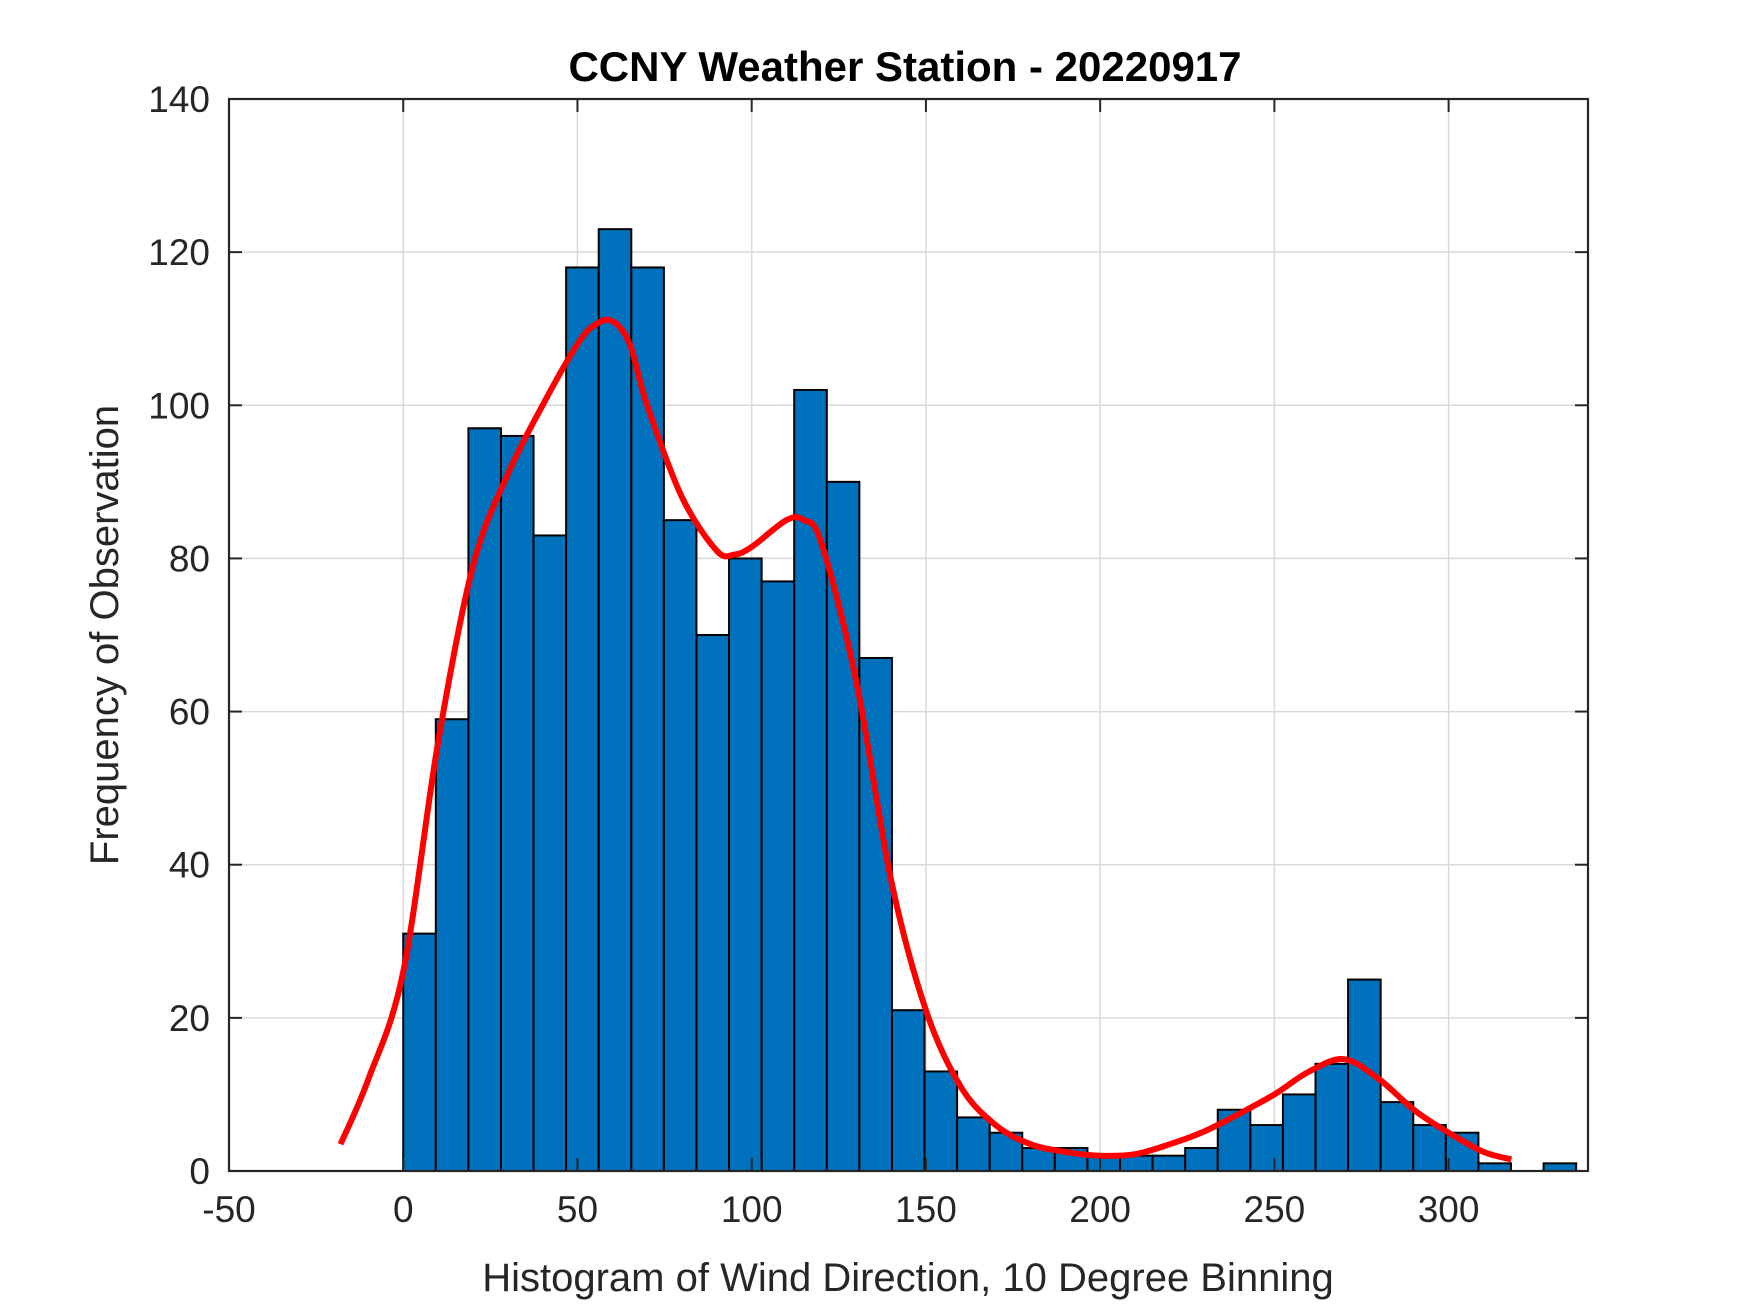  What do you see at coordinates (199, 1171) in the screenshot?
I see `y-tick-label: 0` at bounding box center [199, 1171].